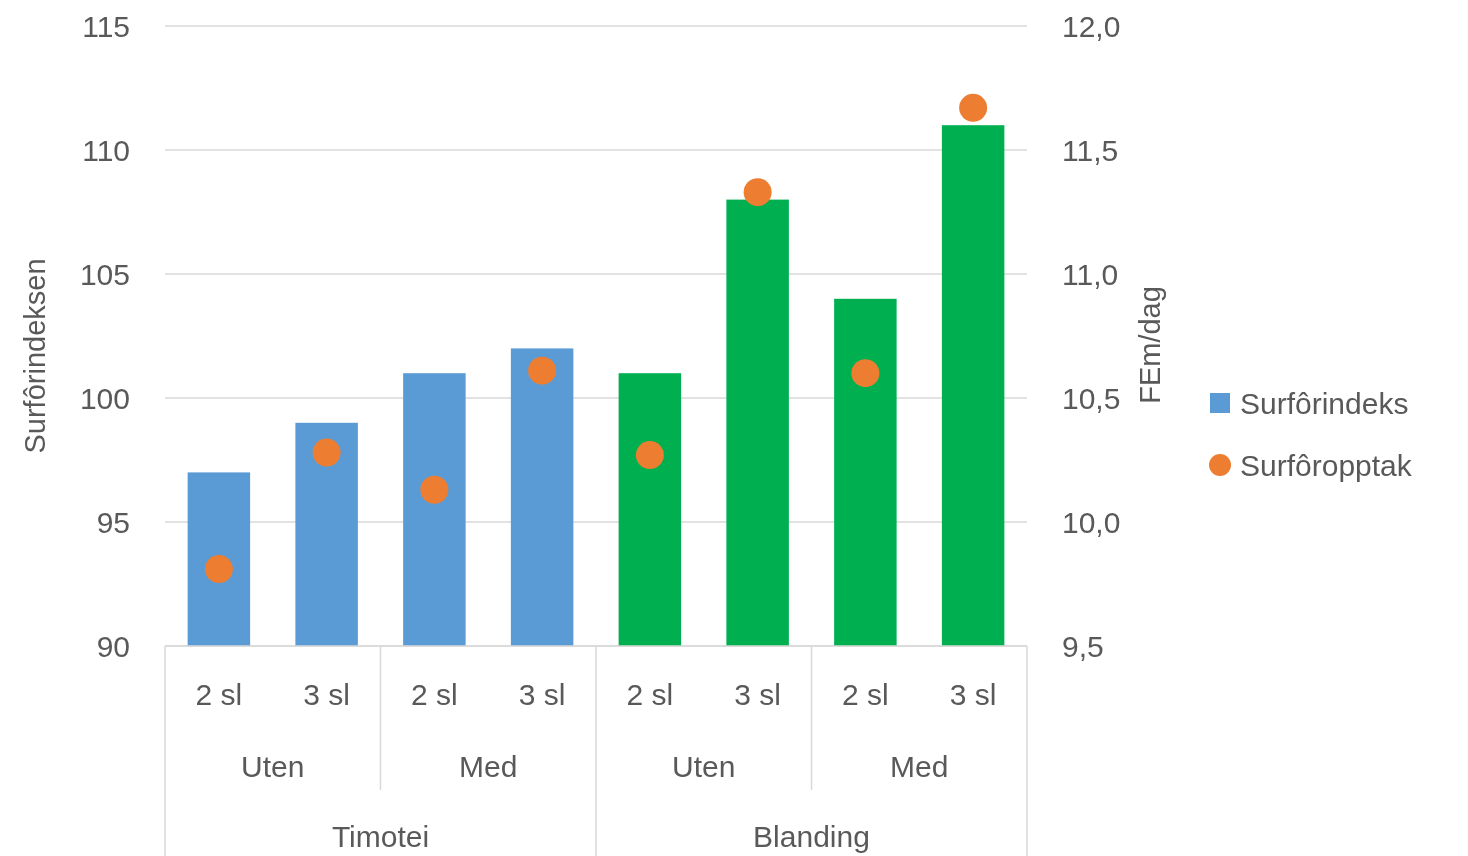 This screenshot has height=856, width=1468. I want to click on y-tick-label: 115, so click(106, 26).